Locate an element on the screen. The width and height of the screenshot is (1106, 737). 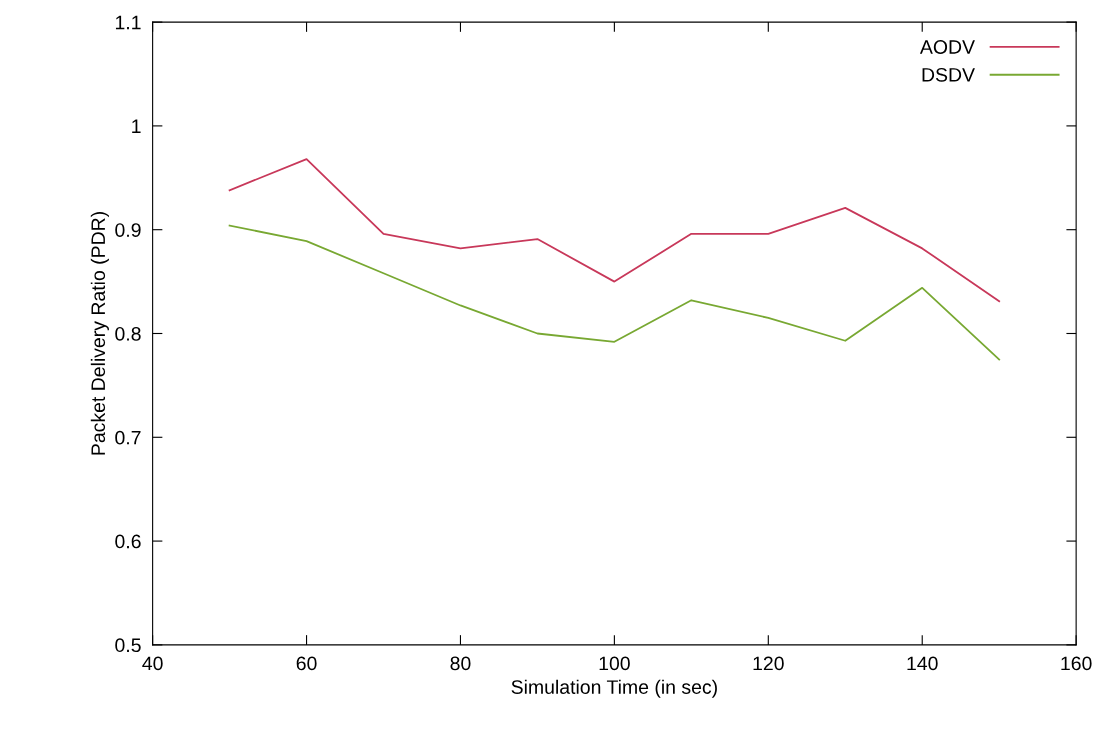
x-tick-label: 40 is located at coordinates (152, 663).